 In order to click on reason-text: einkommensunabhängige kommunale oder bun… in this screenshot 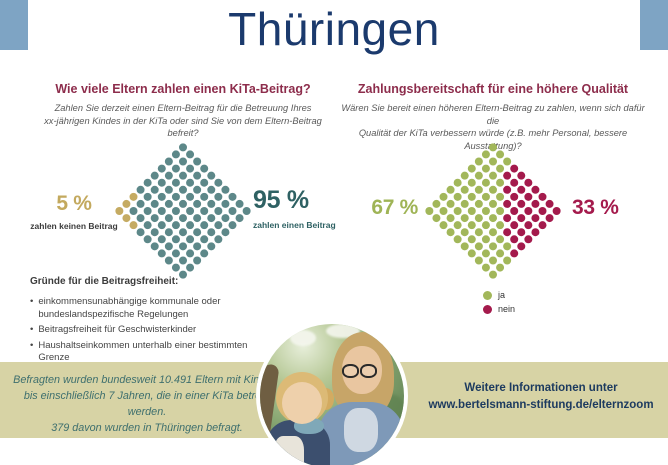, I will do `click(129, 308)`.